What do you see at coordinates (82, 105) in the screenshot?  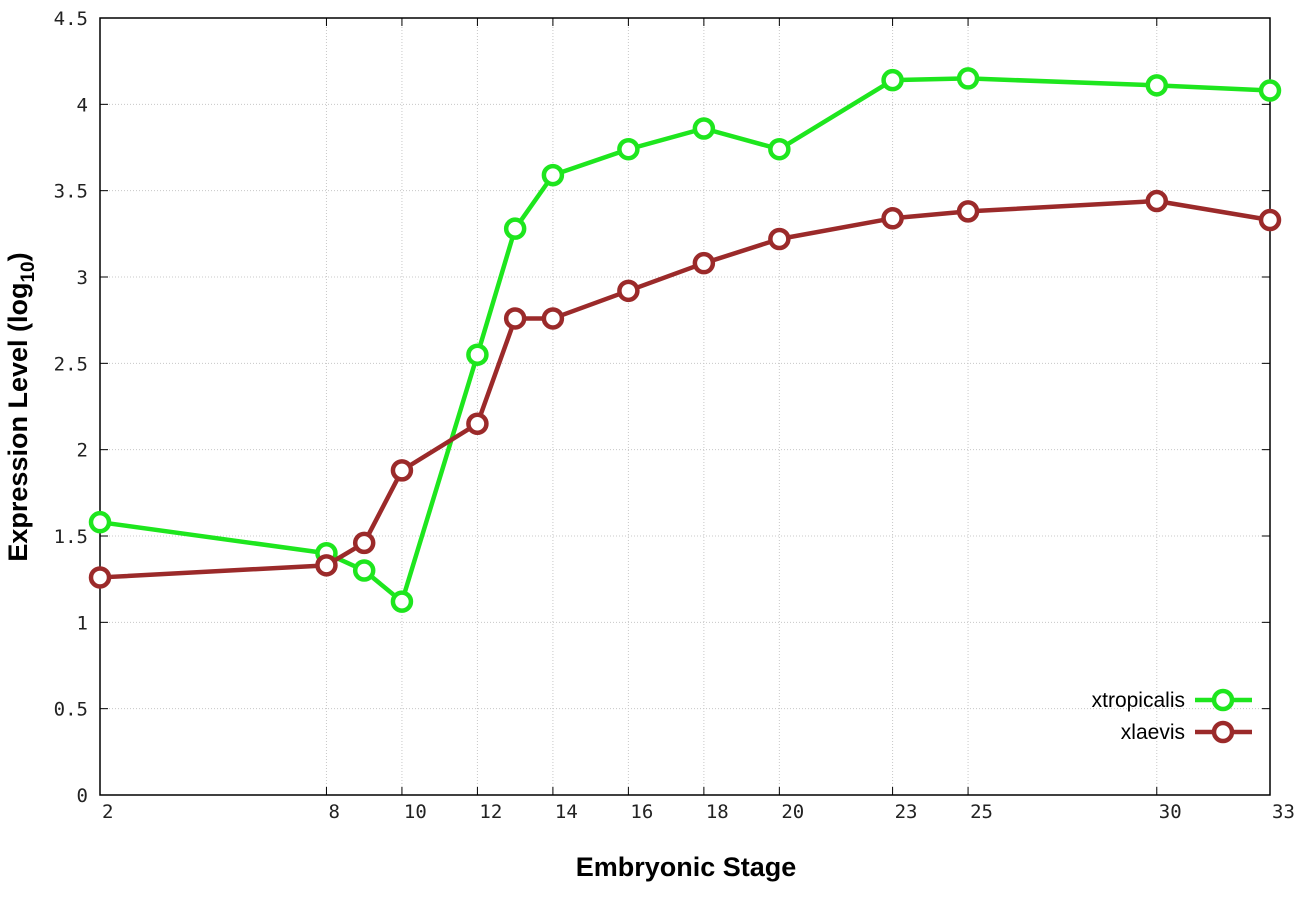 I see `y-tick-label: 4` at bounding box center [82, 105].